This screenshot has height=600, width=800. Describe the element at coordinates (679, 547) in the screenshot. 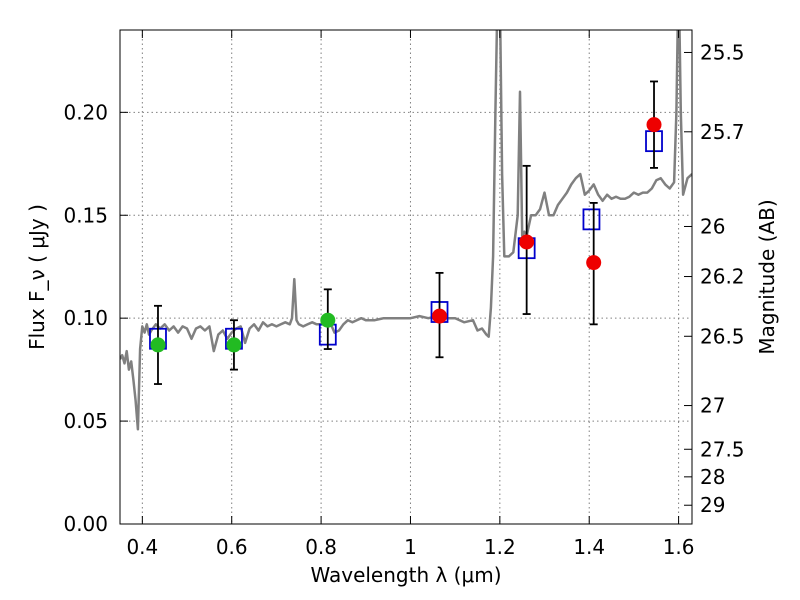

I see `x-tick-label: 1.6` at that location.